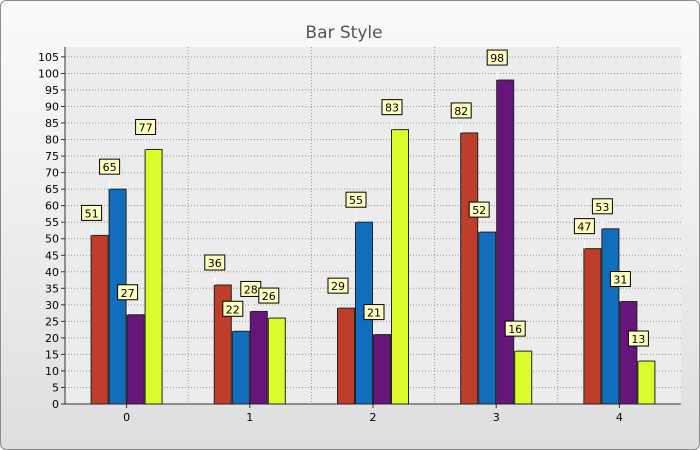  I want to click on data-label: 36, so click(215, 263).